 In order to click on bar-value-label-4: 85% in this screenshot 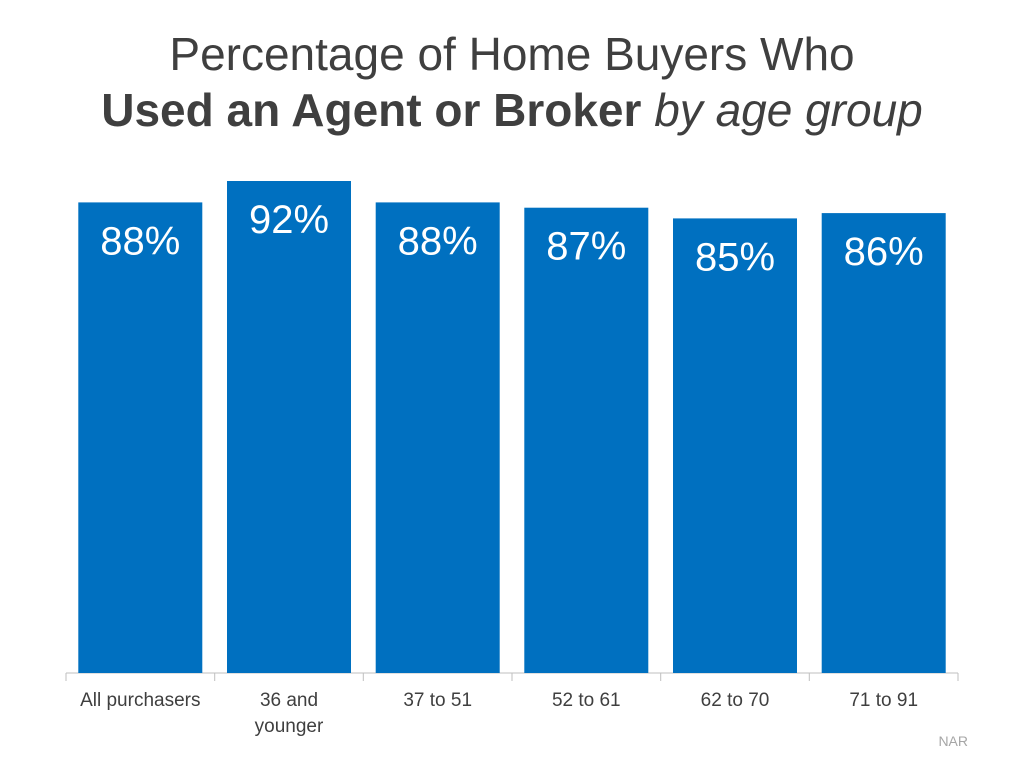, I will do `click(735, 257)`.